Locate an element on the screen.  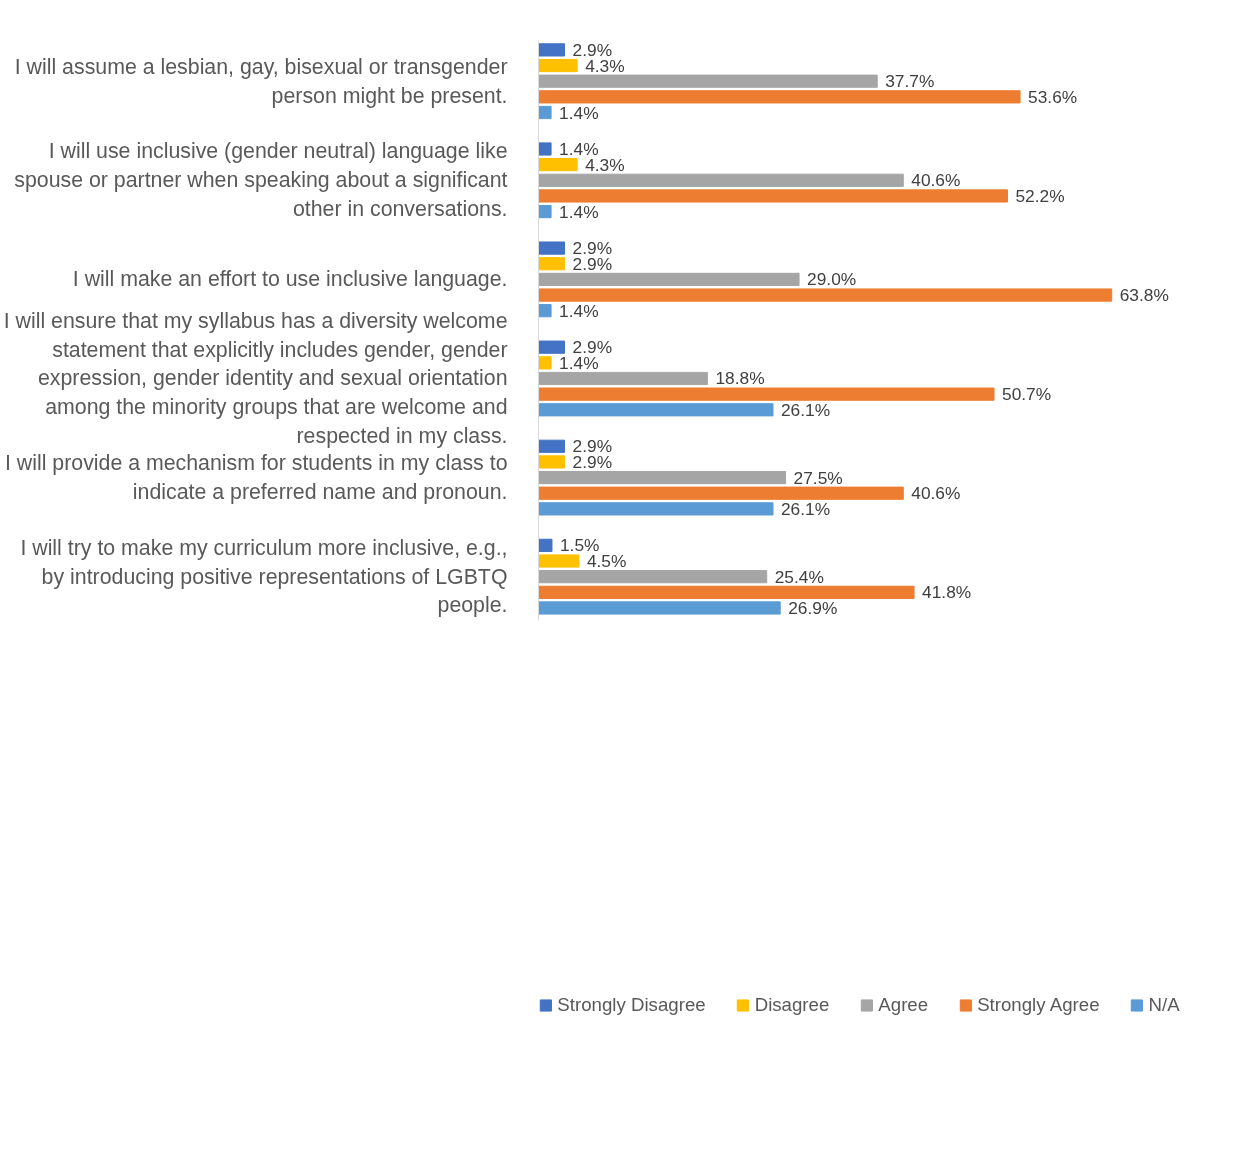
data-label: 50.7% is located at coordinates (1027, 394).